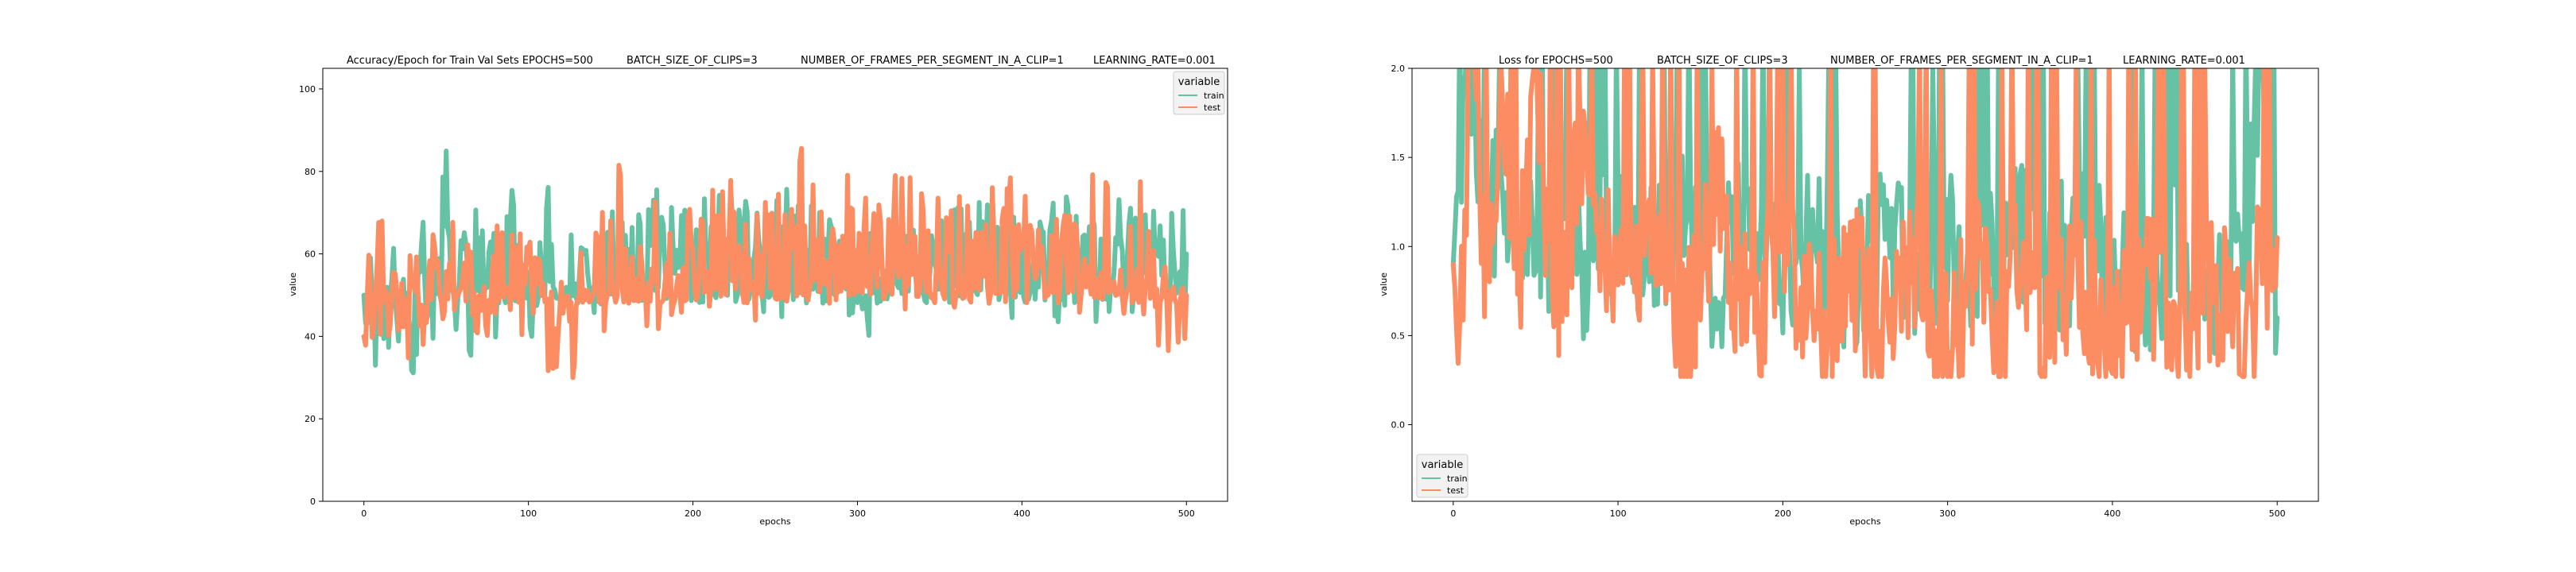  I want to click on accuracy-y-tick-label: 20, so click(311, 419).